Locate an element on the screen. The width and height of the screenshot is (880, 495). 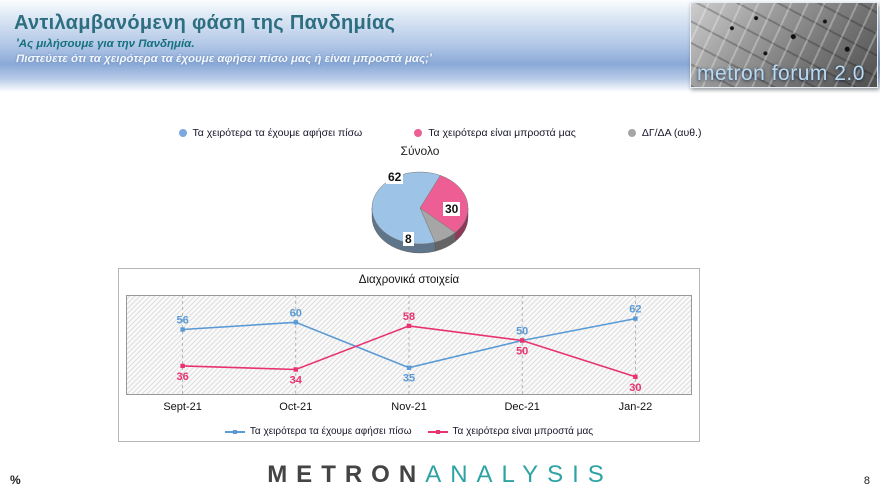
metron-analysis-logo: METRONANALYSIS is located at coordinates (440, 475).